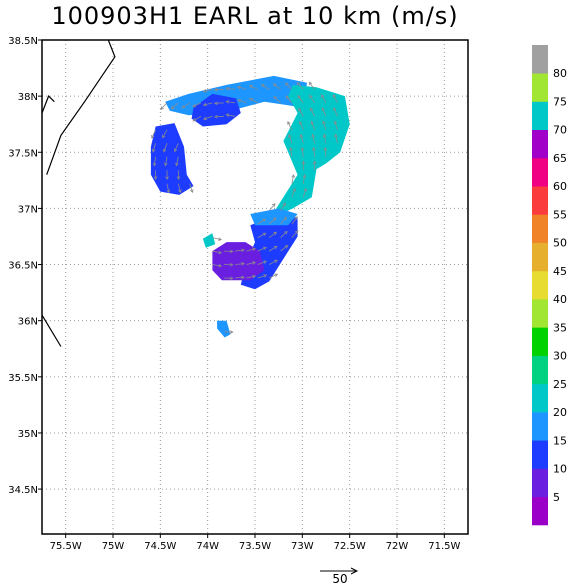  What do you see at coordinates (66, 546) in the screenshot?
I see `x-tick-label: 75.5W` at bounding box center [66, 546].